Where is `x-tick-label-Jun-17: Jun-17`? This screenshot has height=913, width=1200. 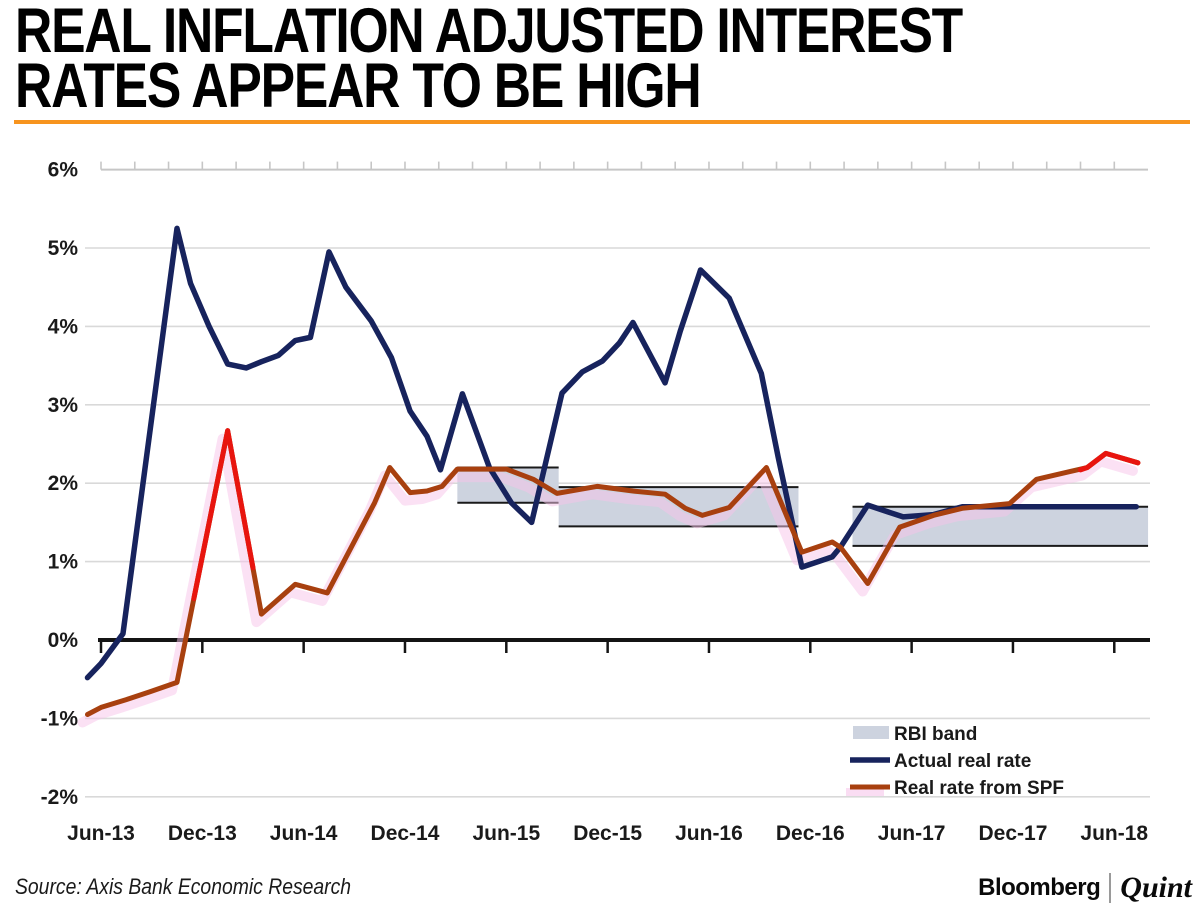
x-tick-label-Jun-17: Jun-17 is located at coordinates (912, 833).